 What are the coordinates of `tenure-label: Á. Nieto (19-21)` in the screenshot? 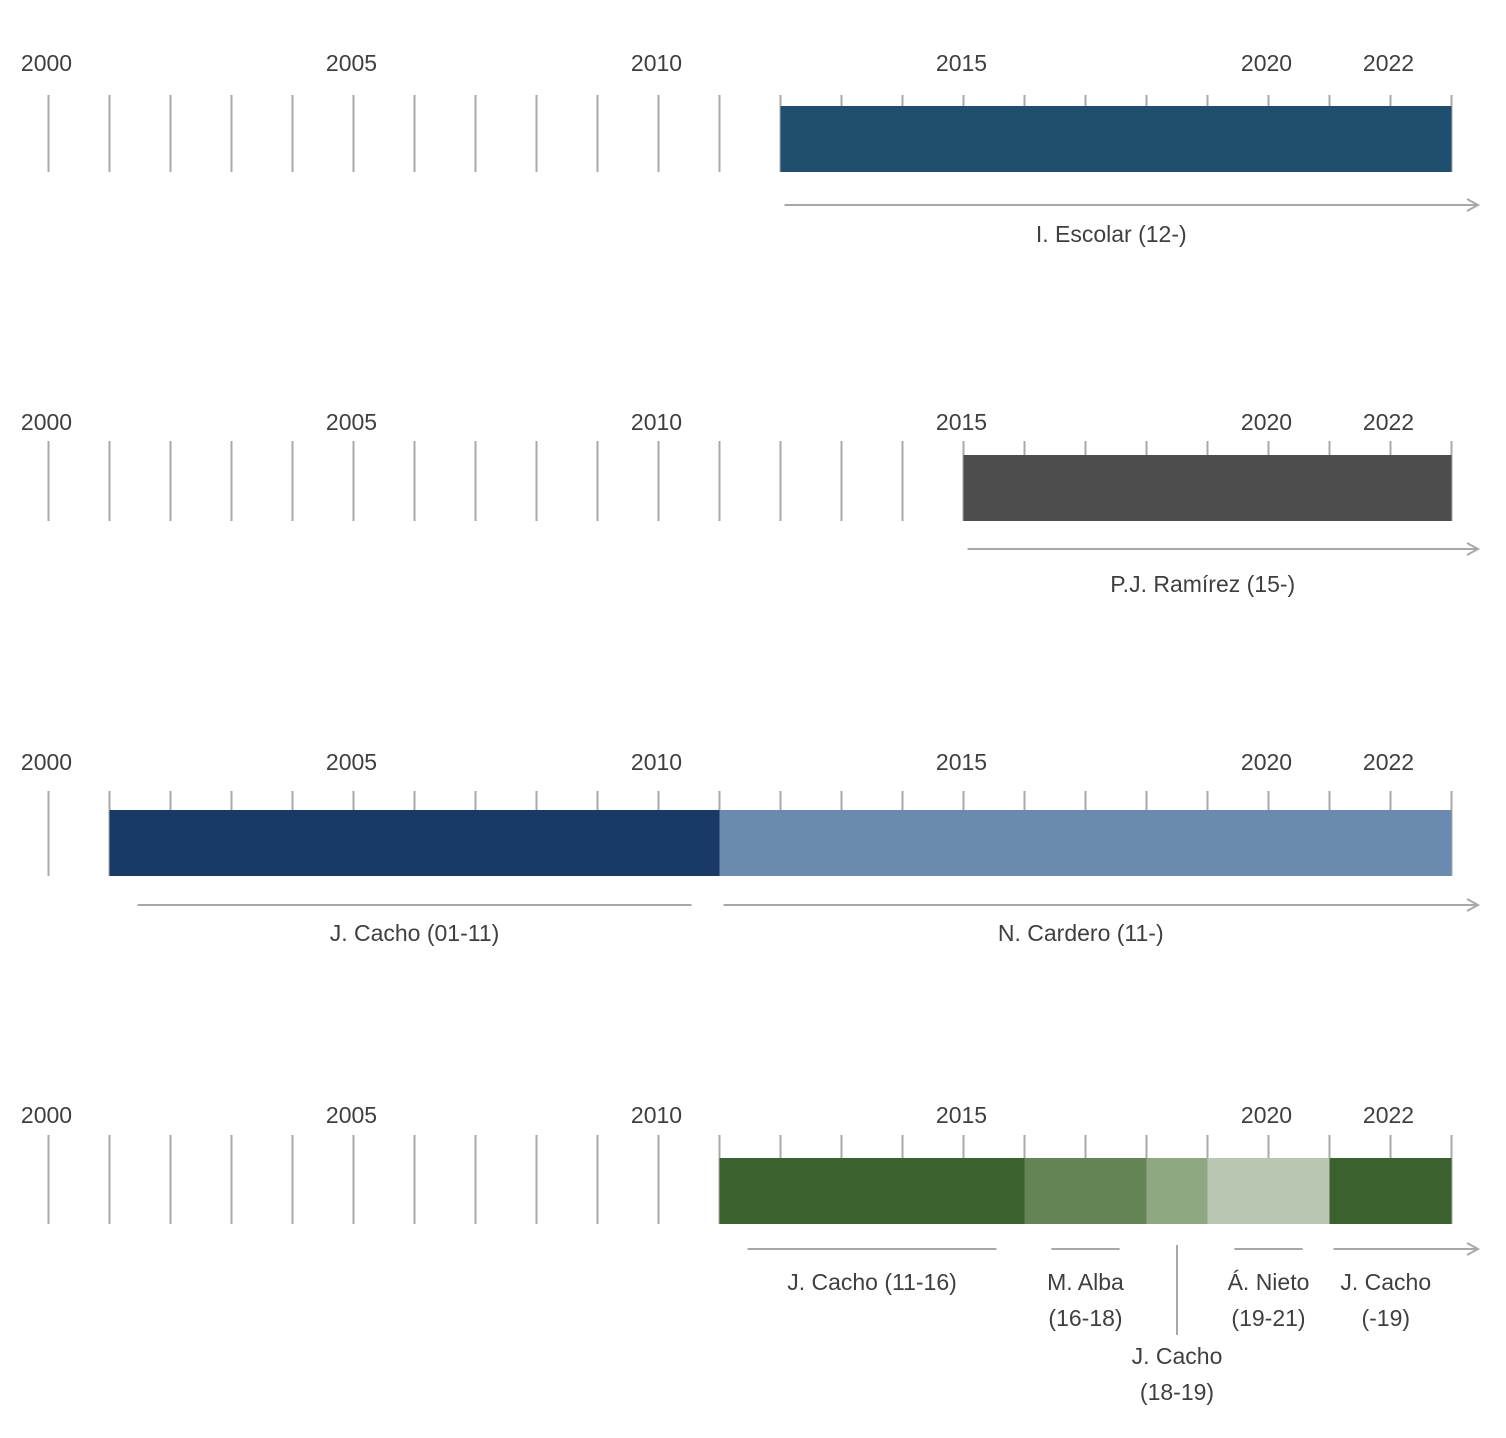 It's located at (1269, 1300).